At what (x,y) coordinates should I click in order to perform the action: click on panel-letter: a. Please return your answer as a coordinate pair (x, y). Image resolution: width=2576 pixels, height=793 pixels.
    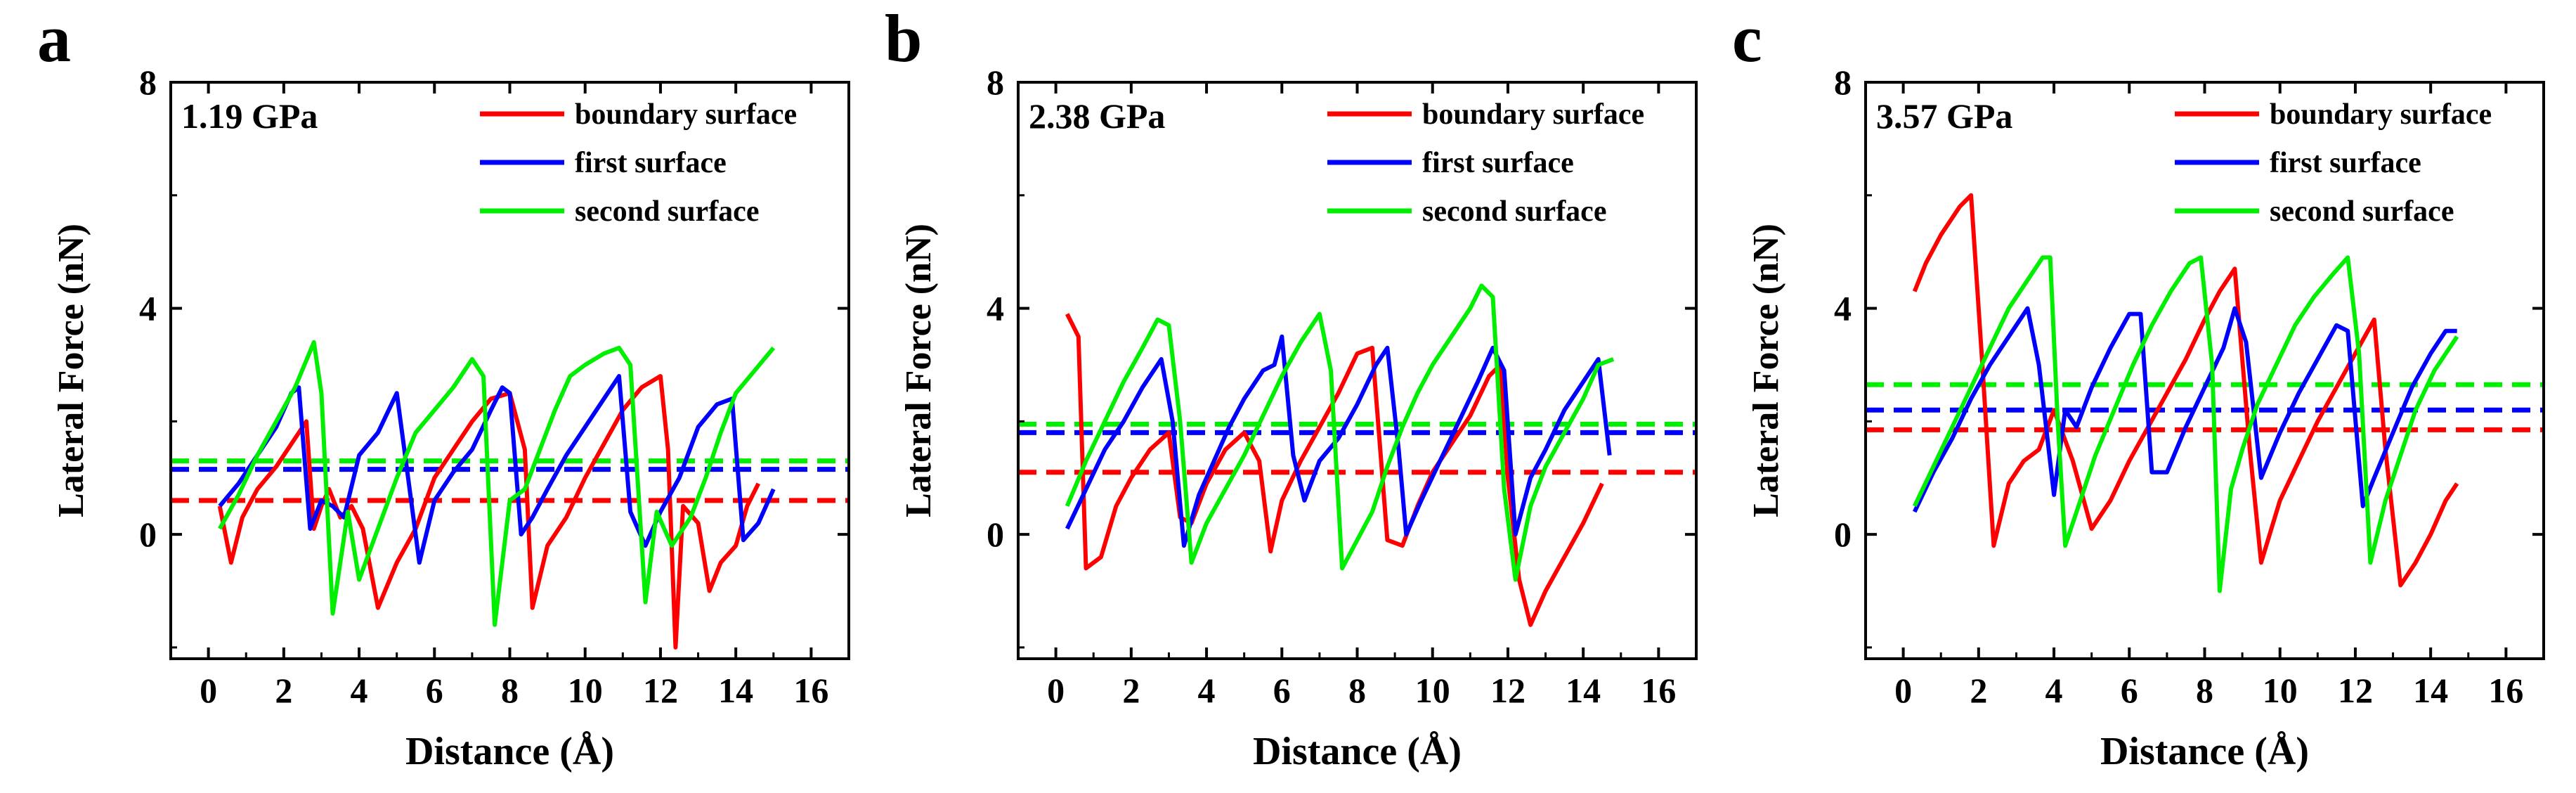
    Looking at the image, I should click on (54, 38).